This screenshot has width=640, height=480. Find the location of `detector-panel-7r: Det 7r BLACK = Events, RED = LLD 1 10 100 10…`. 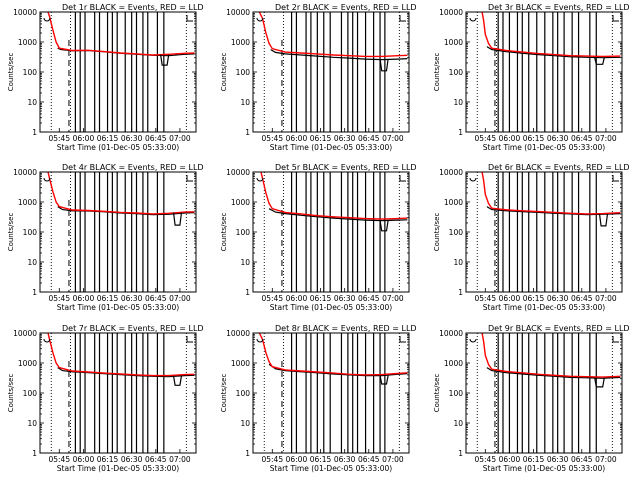

detector-panel-7r: Det 7r BLACK = Events, RED = LLD 1 10 100 10… is located at coordinates (105, 398).